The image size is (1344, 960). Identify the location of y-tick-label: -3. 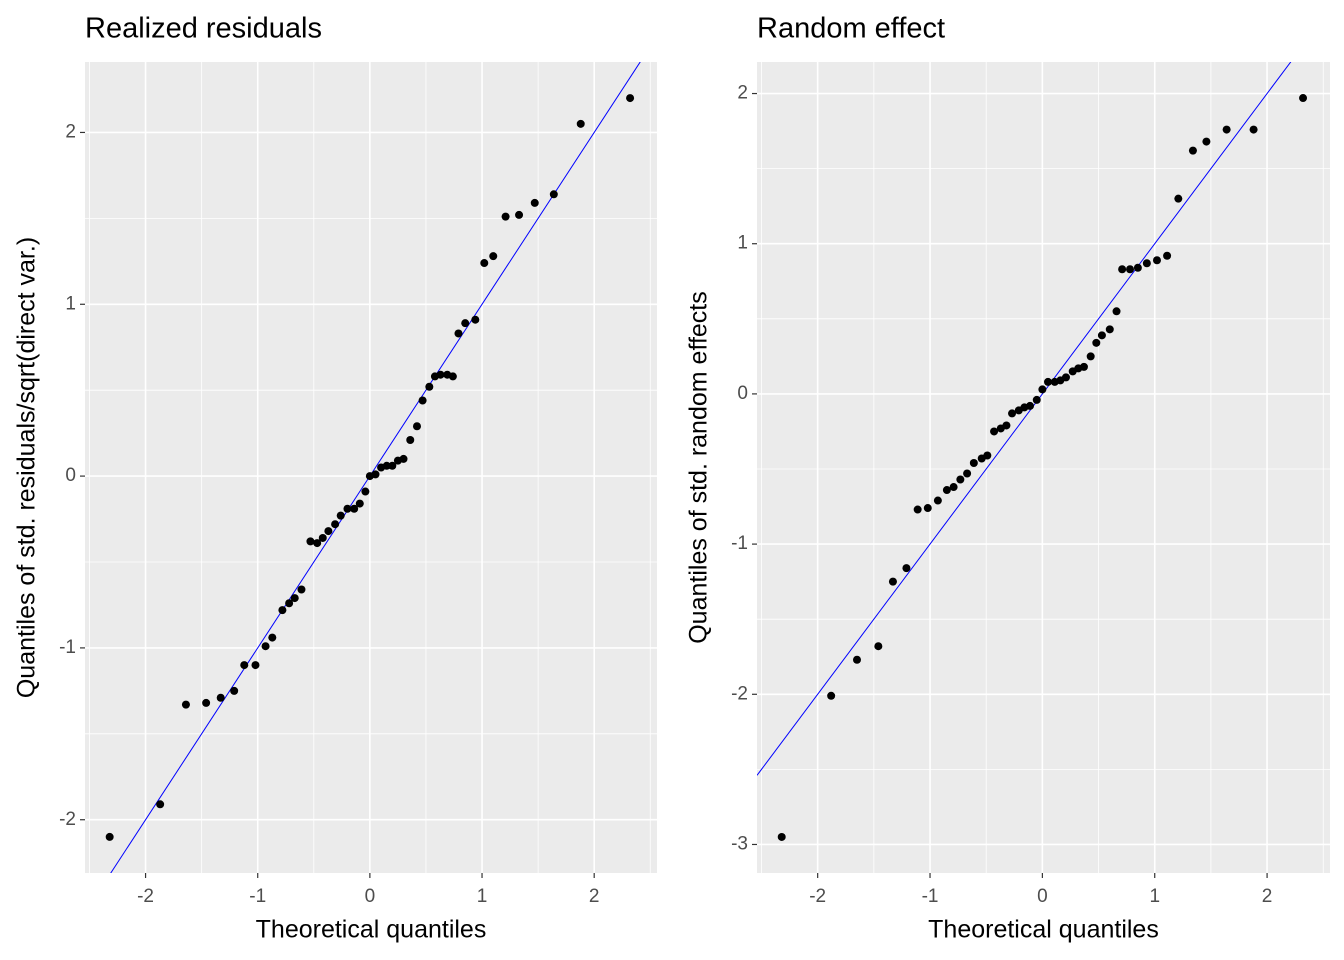
(739, 843).